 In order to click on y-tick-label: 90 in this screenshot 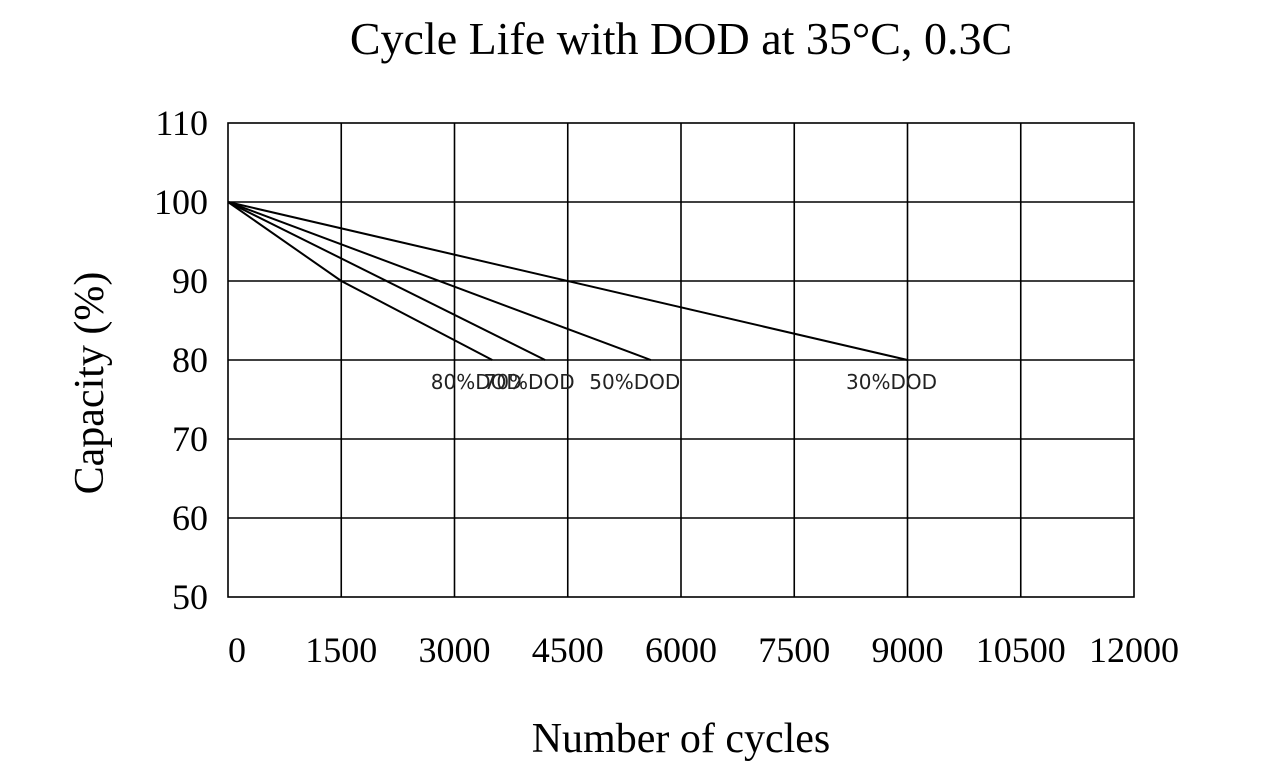, I will do `click(190, 281)`.